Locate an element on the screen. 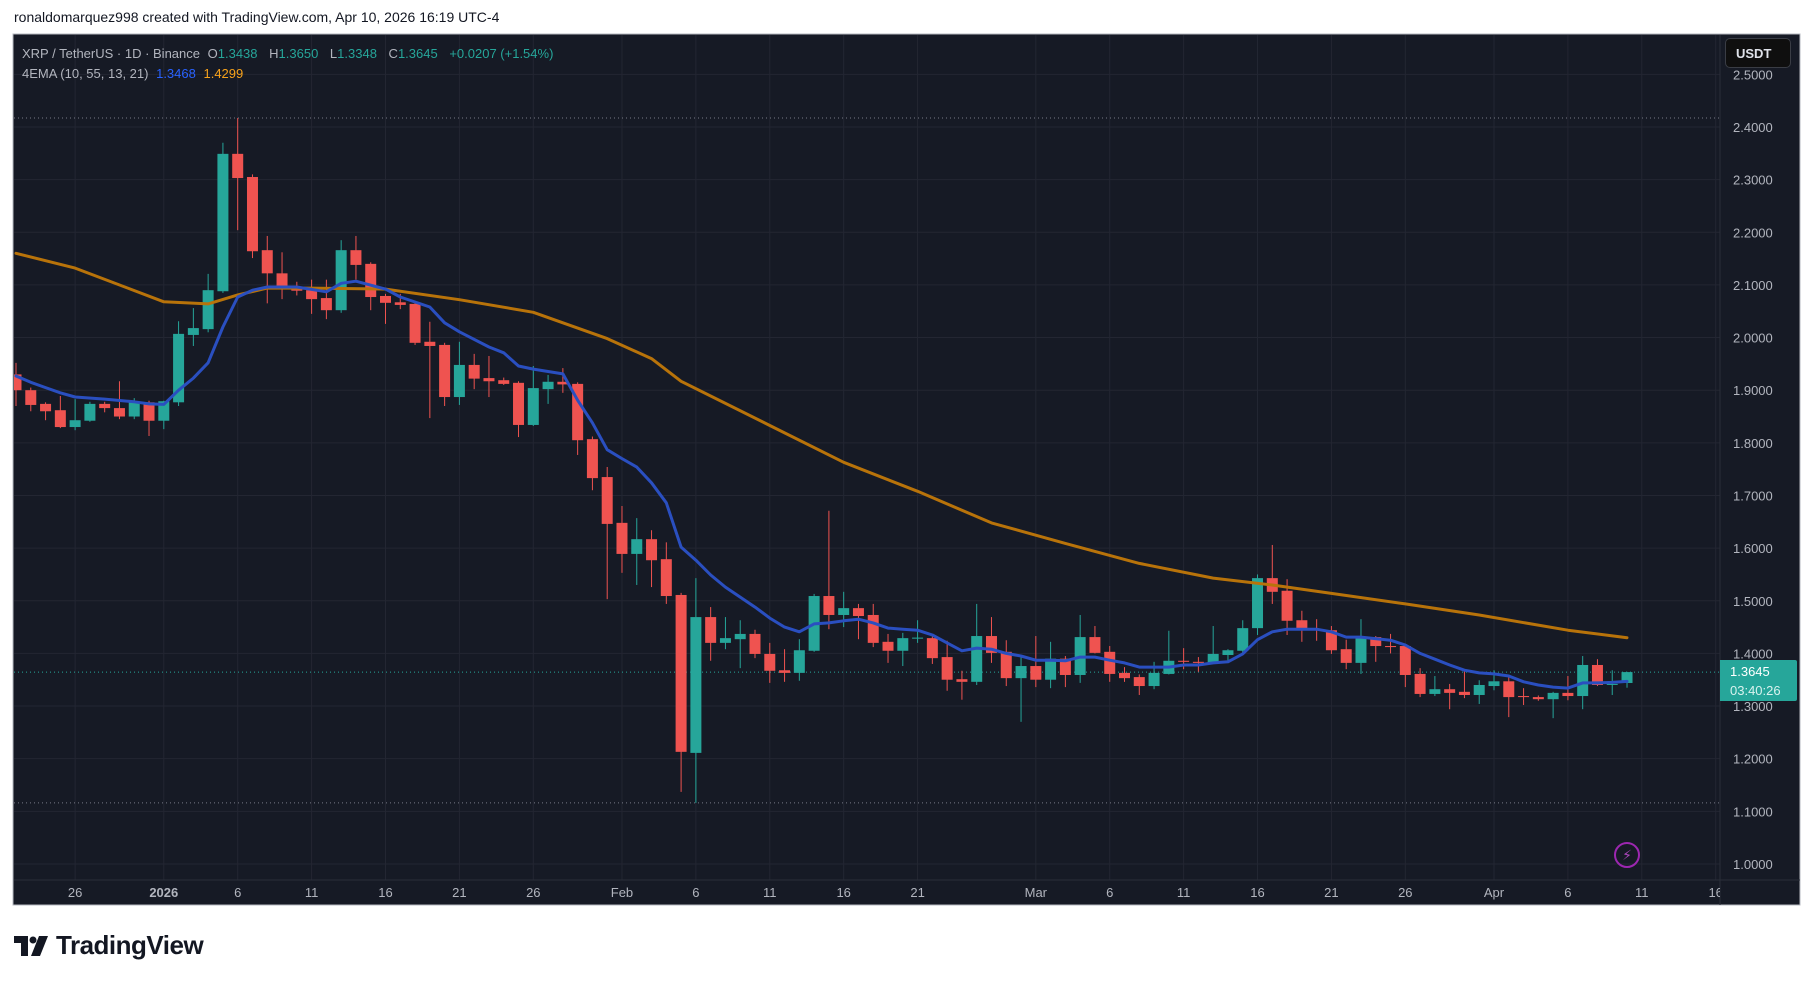 The image size is (1814, 981). price-tick-label: 1.9000 is located at coordinates (1753, 390).